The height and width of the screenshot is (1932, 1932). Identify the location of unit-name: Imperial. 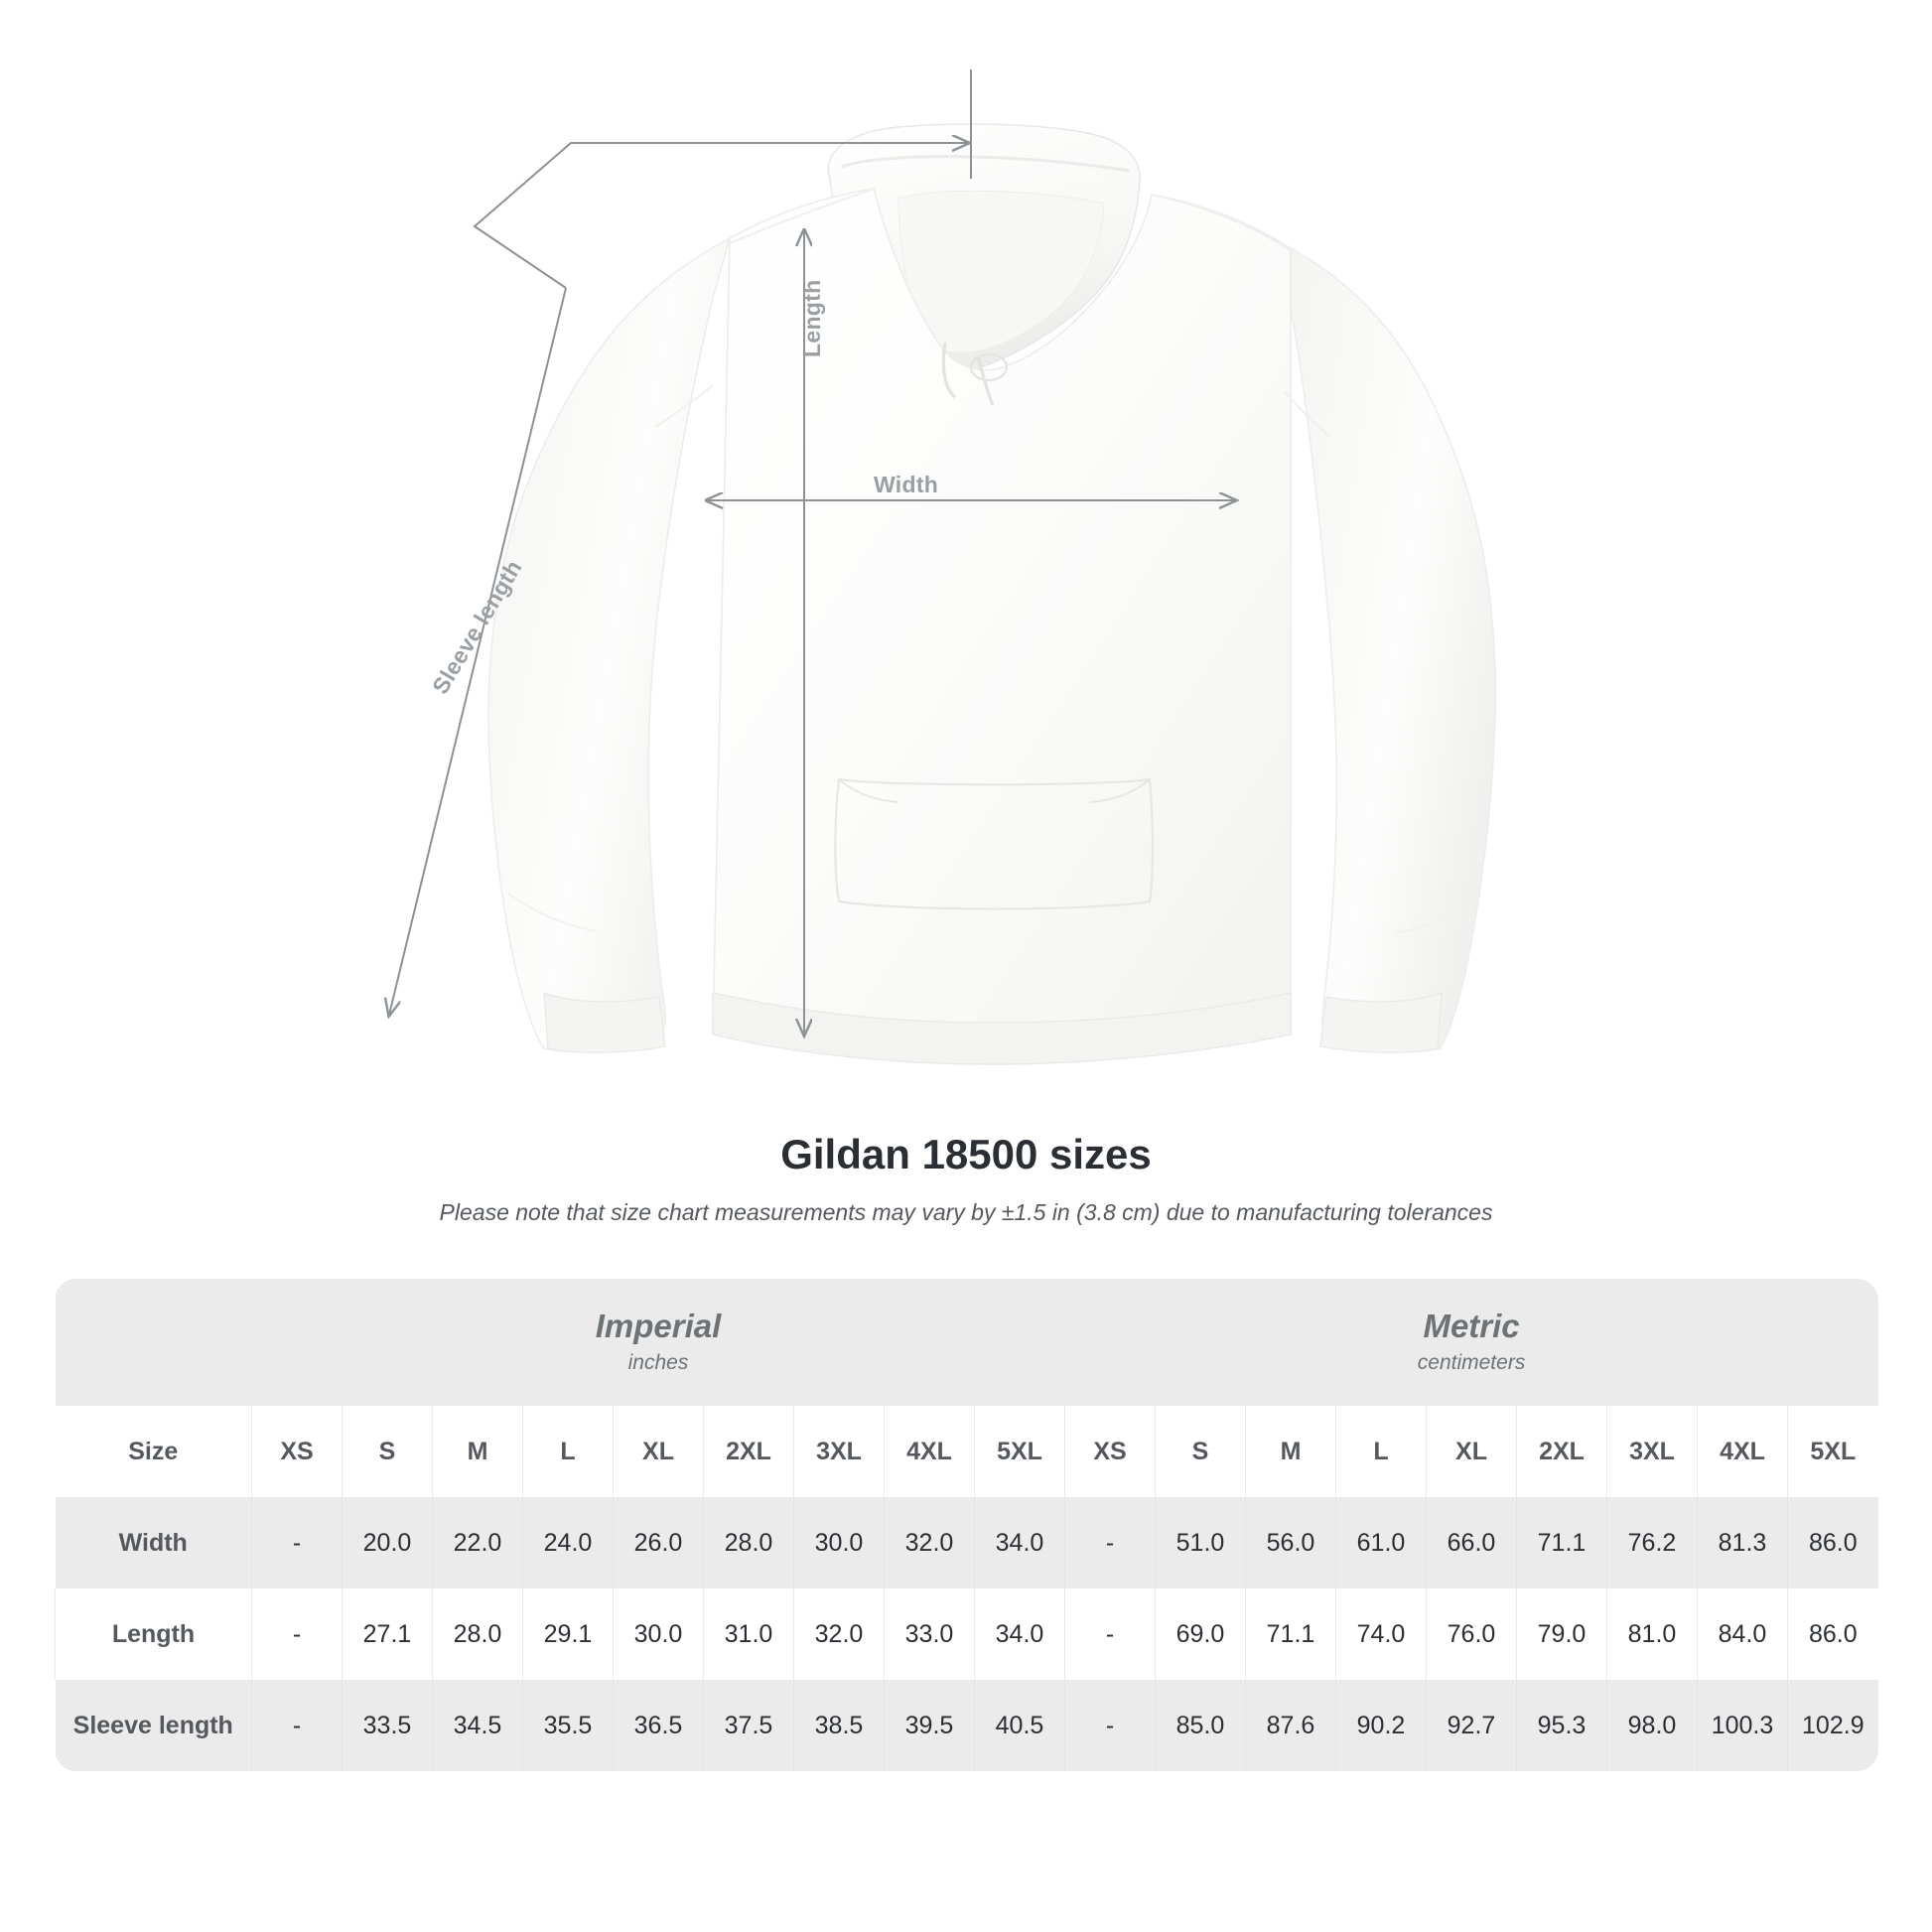
(658, 1326).